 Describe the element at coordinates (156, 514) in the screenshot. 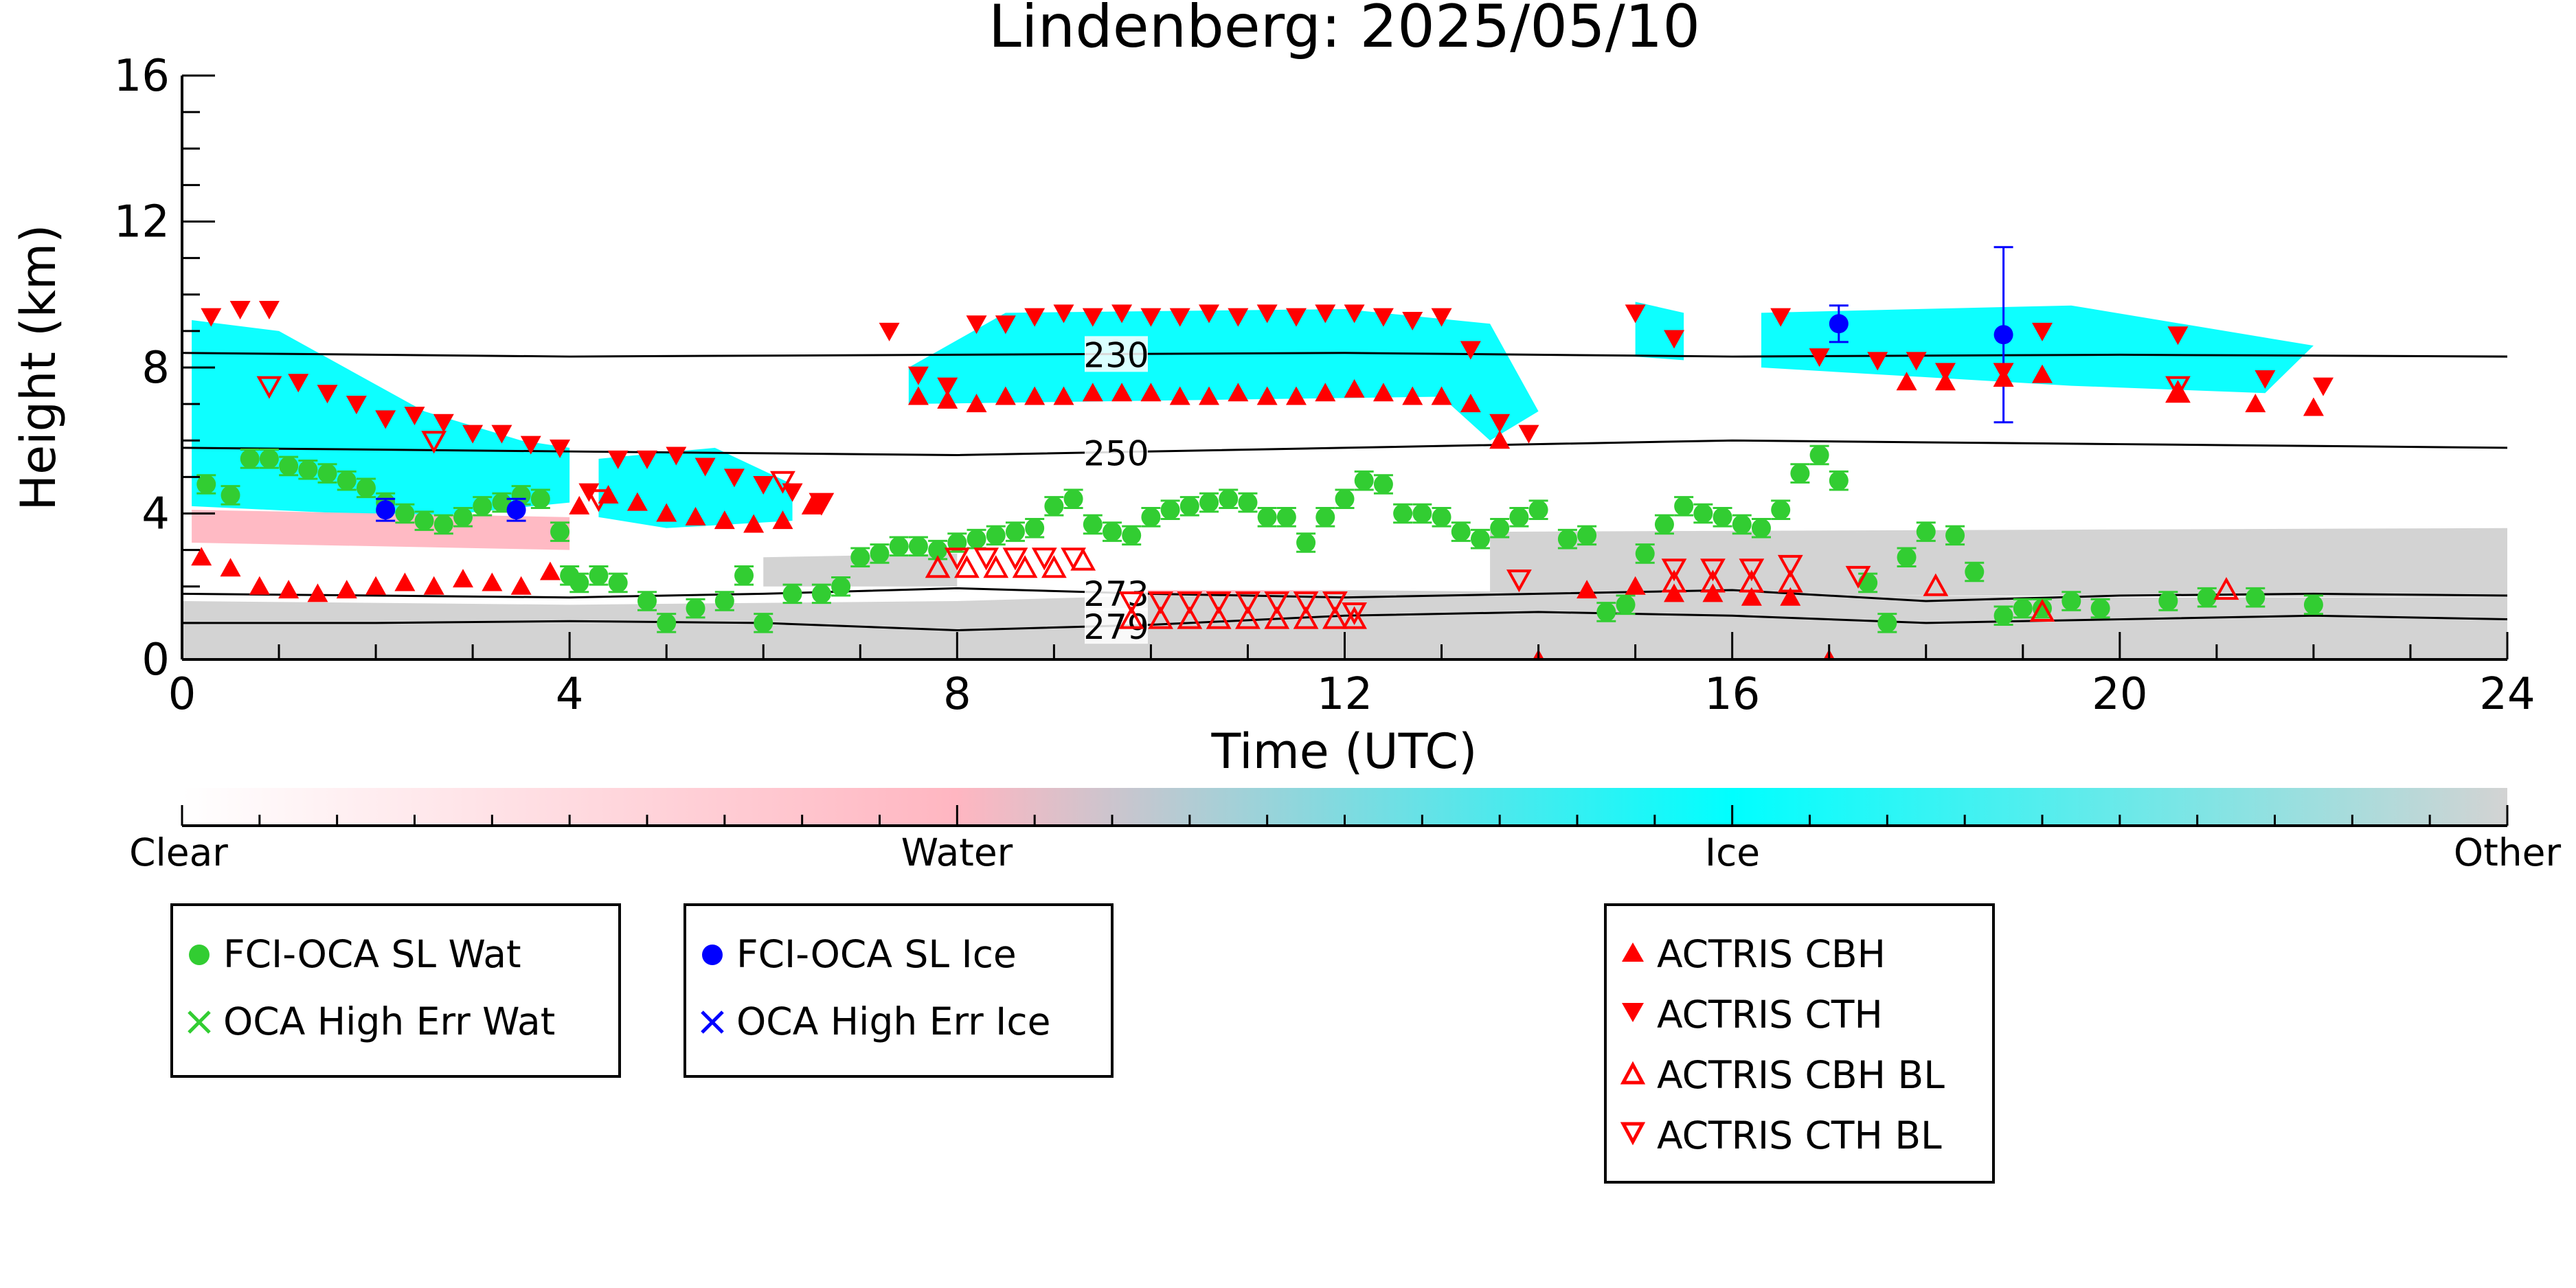

I see `y-tick-label-4: 4` at that location.